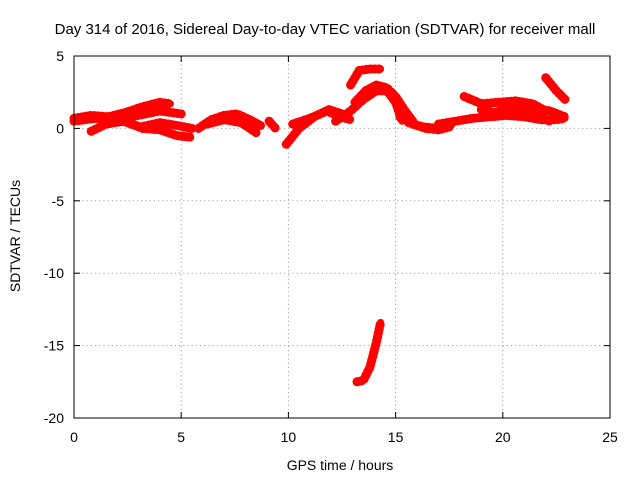 This screenshot has width=640, height=480. What do you see at coordinates (54, 418) in the screenshot?
I see `y-tick-label: -20` at bounding box center [54, 418].